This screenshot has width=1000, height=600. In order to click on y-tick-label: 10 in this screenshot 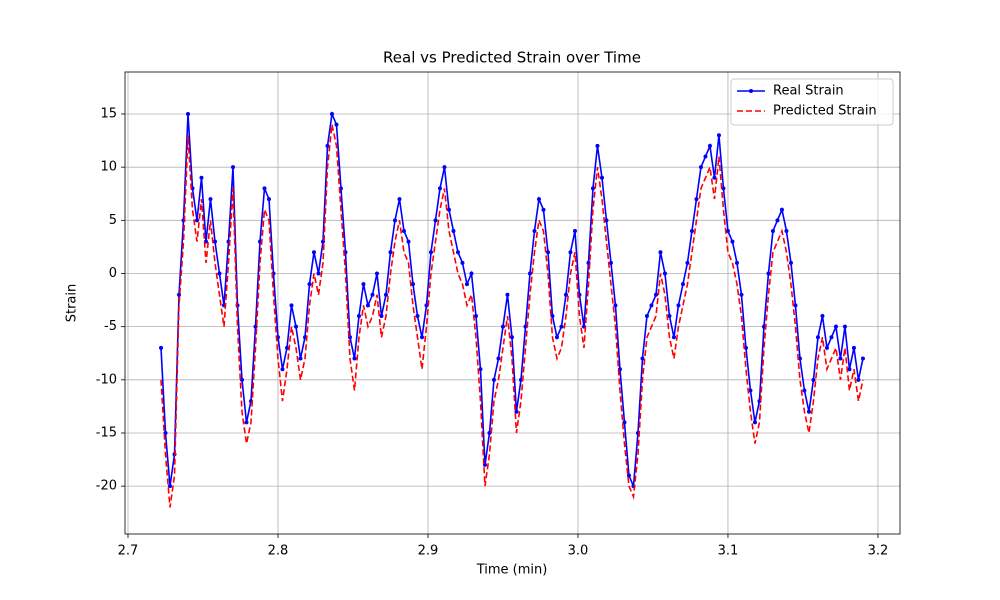, I will do `click(108, 167)`.